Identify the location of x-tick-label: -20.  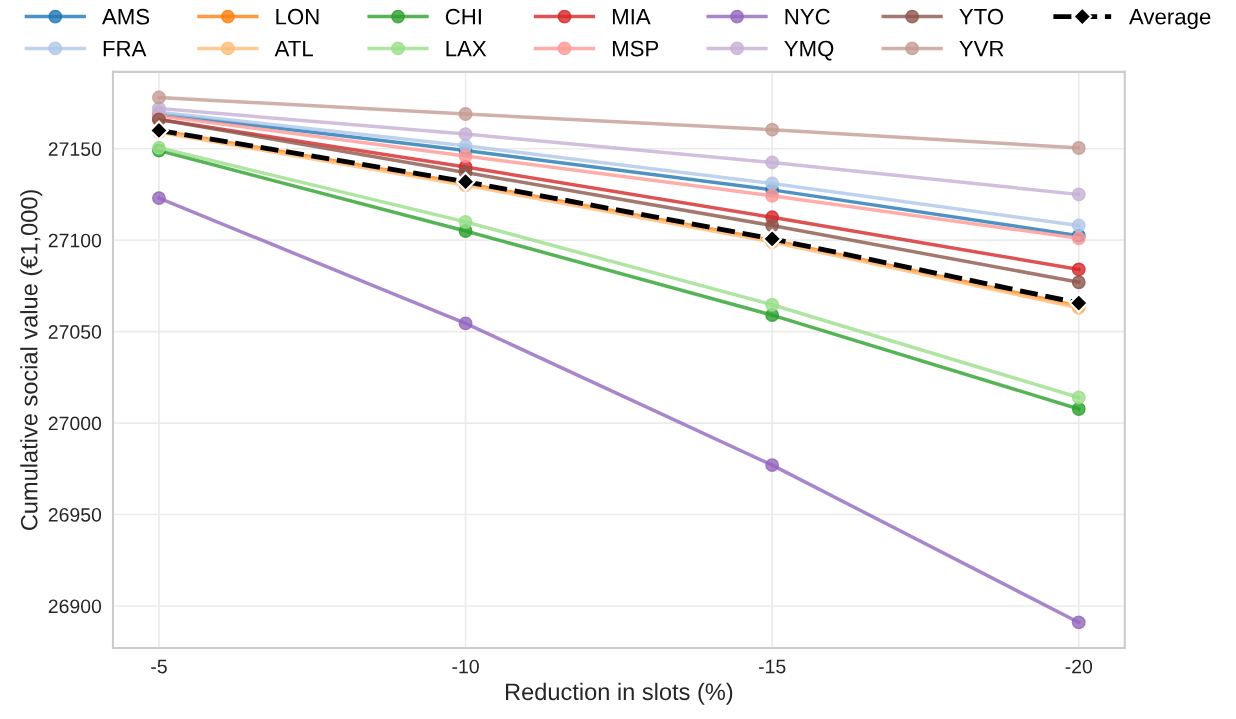
(1079, 666).